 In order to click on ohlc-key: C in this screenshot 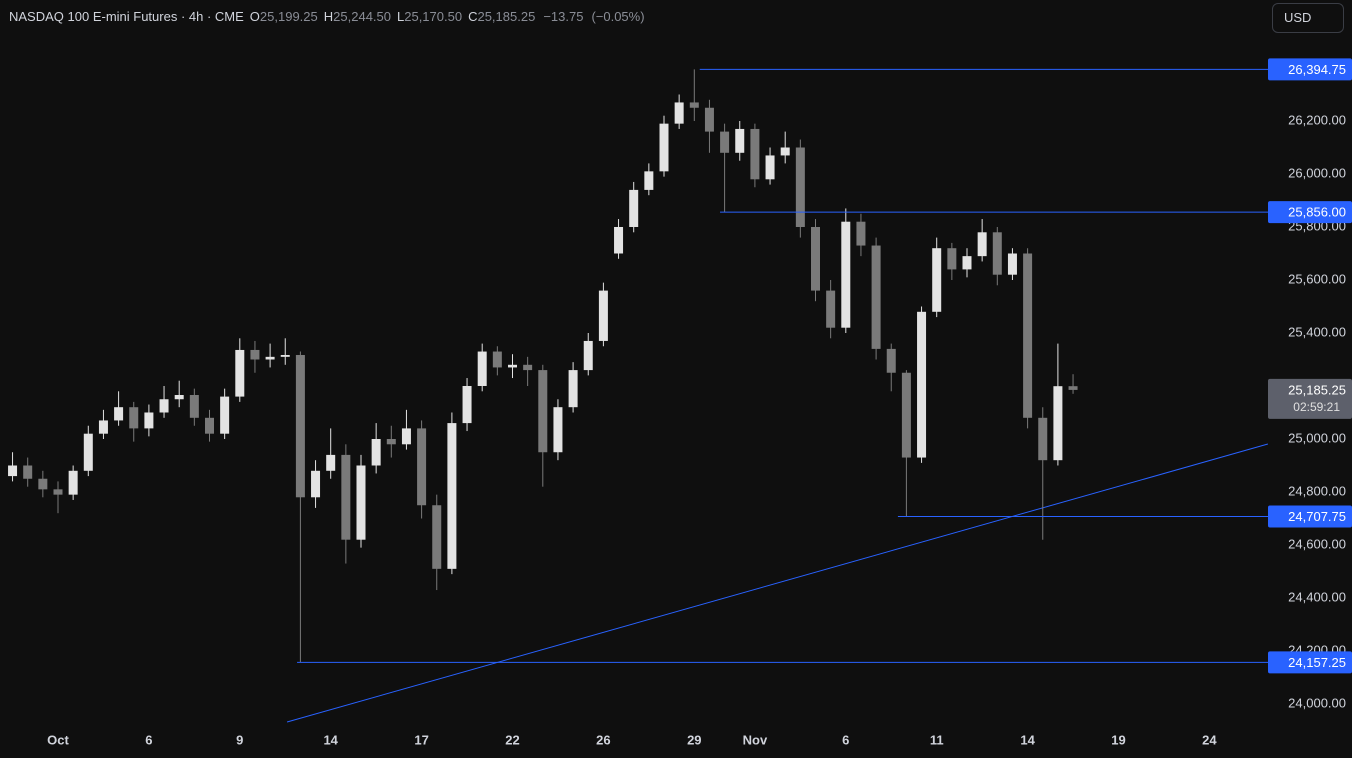, I will do `click(473, 16)`.